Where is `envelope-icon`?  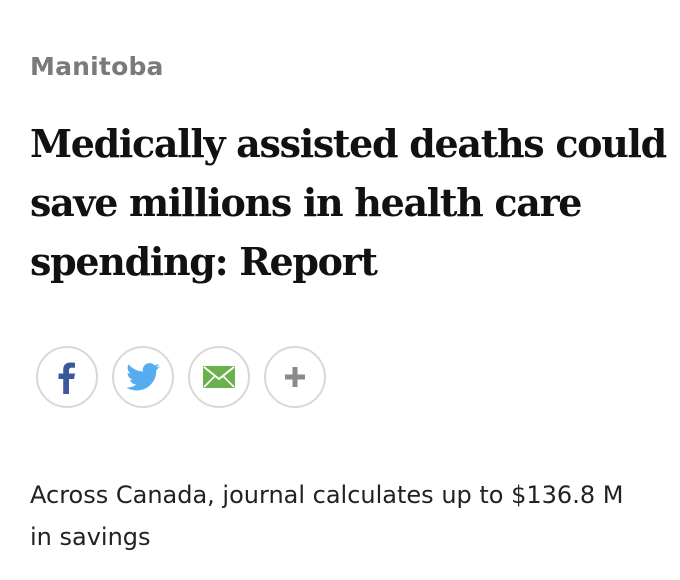 envelope-icon is located at coordinates (219, 377).